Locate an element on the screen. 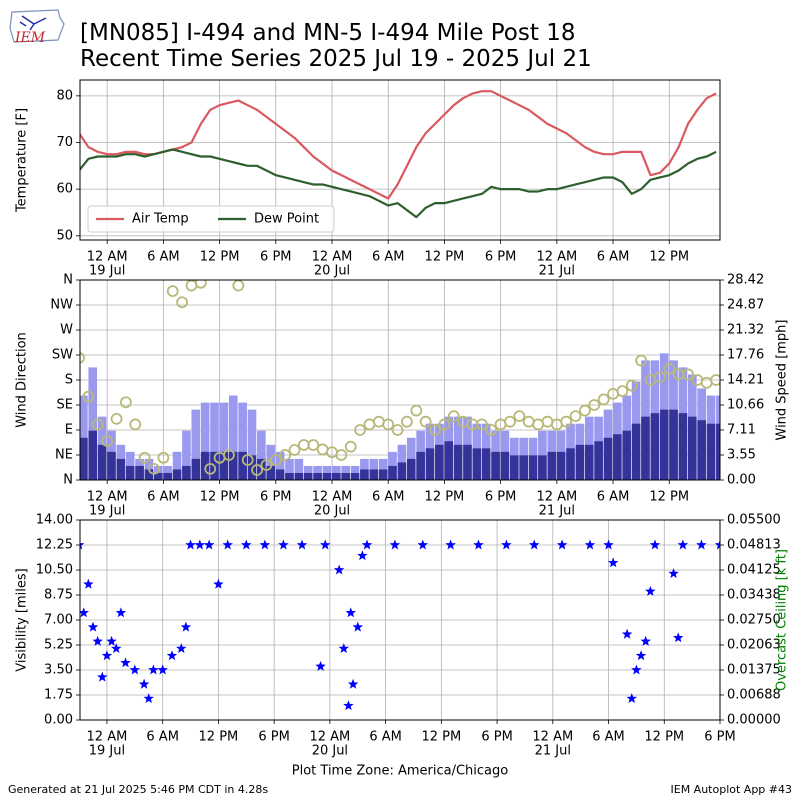 Image resolution: width=800 pixels, height=800 pixels. legend-box is located at coordinates (211, 219).